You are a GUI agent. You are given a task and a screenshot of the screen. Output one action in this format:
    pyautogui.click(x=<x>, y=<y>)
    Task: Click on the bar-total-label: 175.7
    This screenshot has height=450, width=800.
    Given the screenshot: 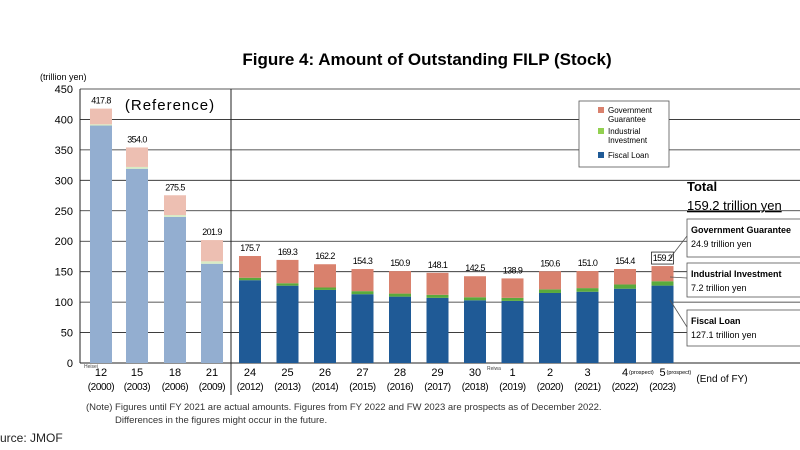 What is the action you would take?
    pyautogui.click(x=250, y=248)
    